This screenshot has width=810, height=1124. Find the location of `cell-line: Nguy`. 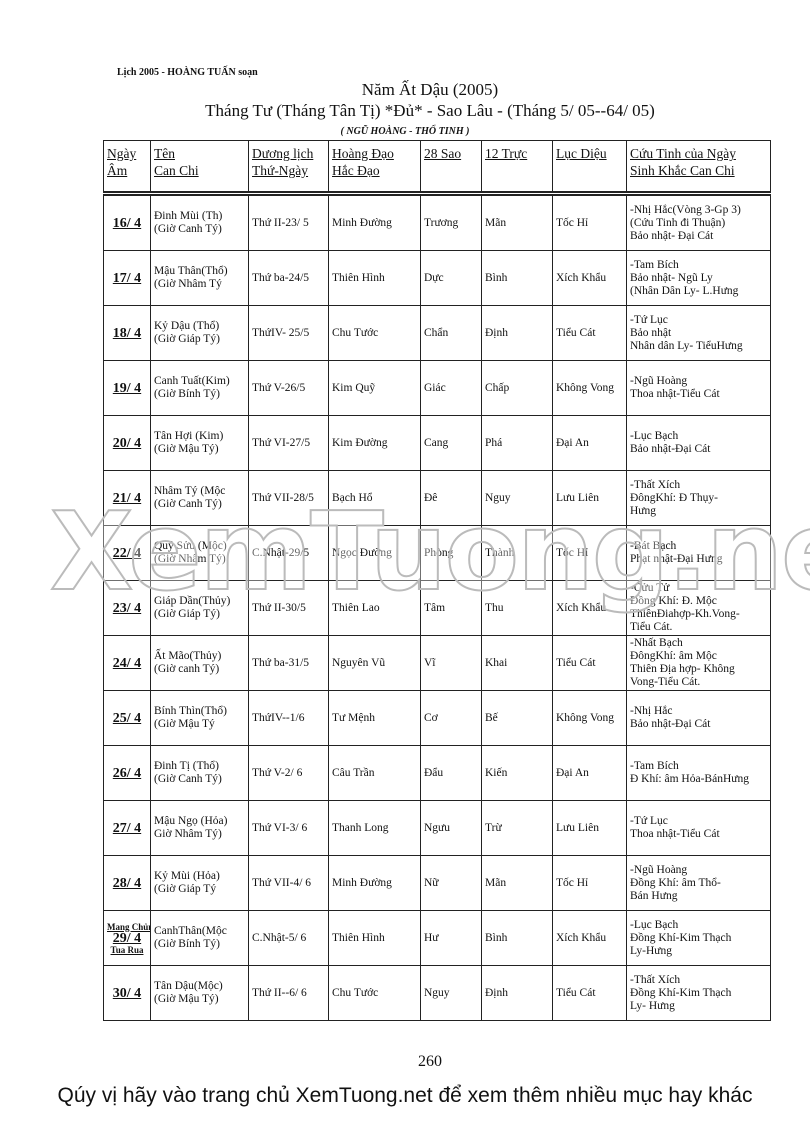

cell-line: Nguy is located at coordinates (437, 992).